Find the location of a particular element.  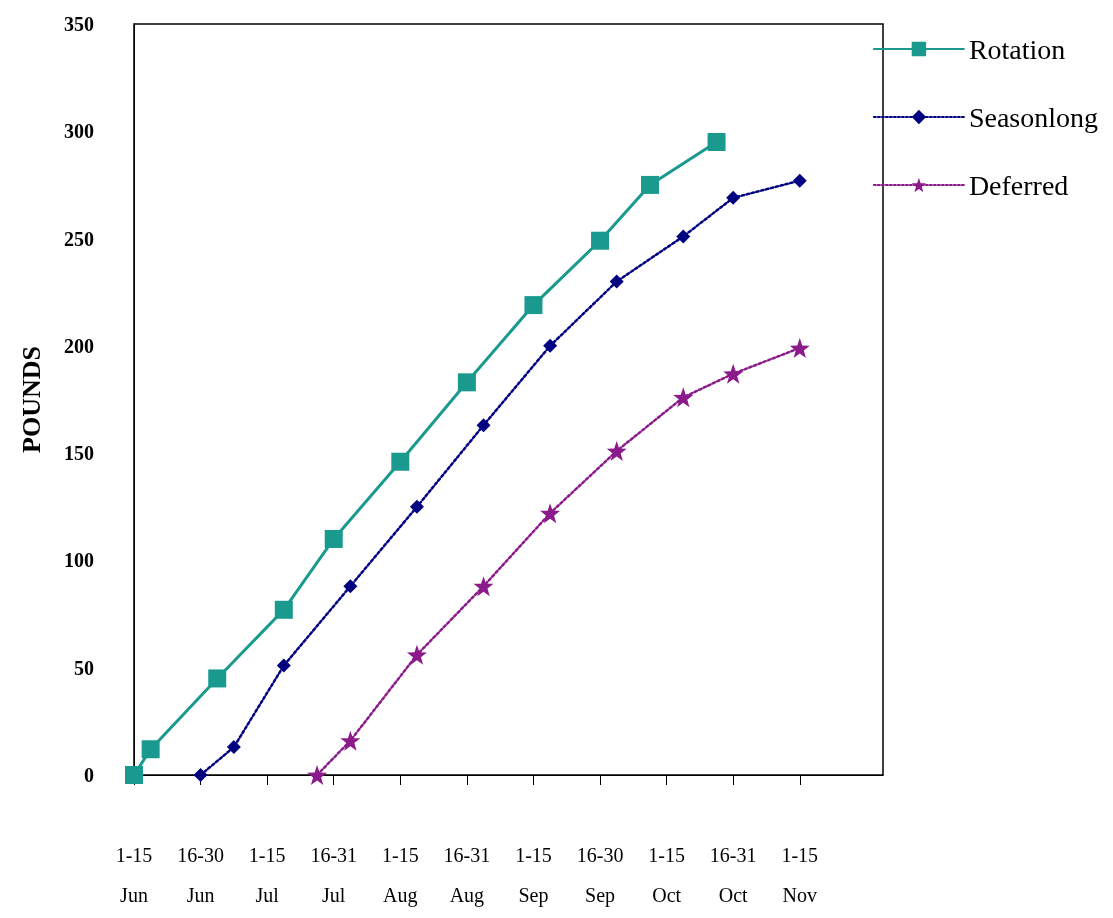

y-tick-label: 150 is located at coordinates (79, 453).